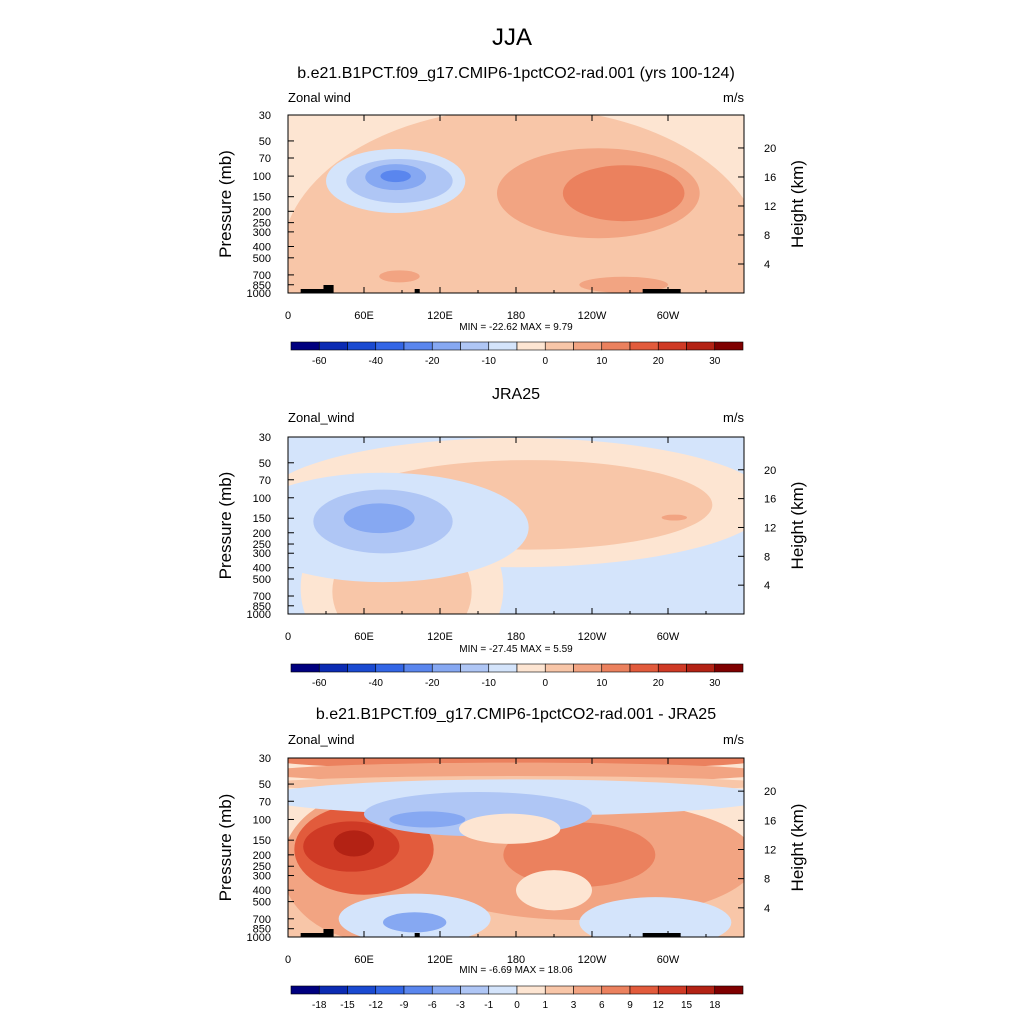 The image size is (1024, 1024). What do you see at coordinates (489, 683) in the screenshot?
I see `colorbar-label: -10` at bounding box center [489, 683].